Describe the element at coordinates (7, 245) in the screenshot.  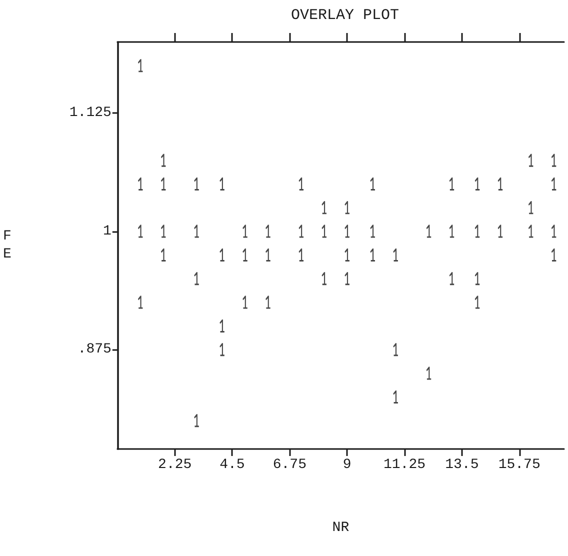
I see `y-axis-title: FE` at that location.